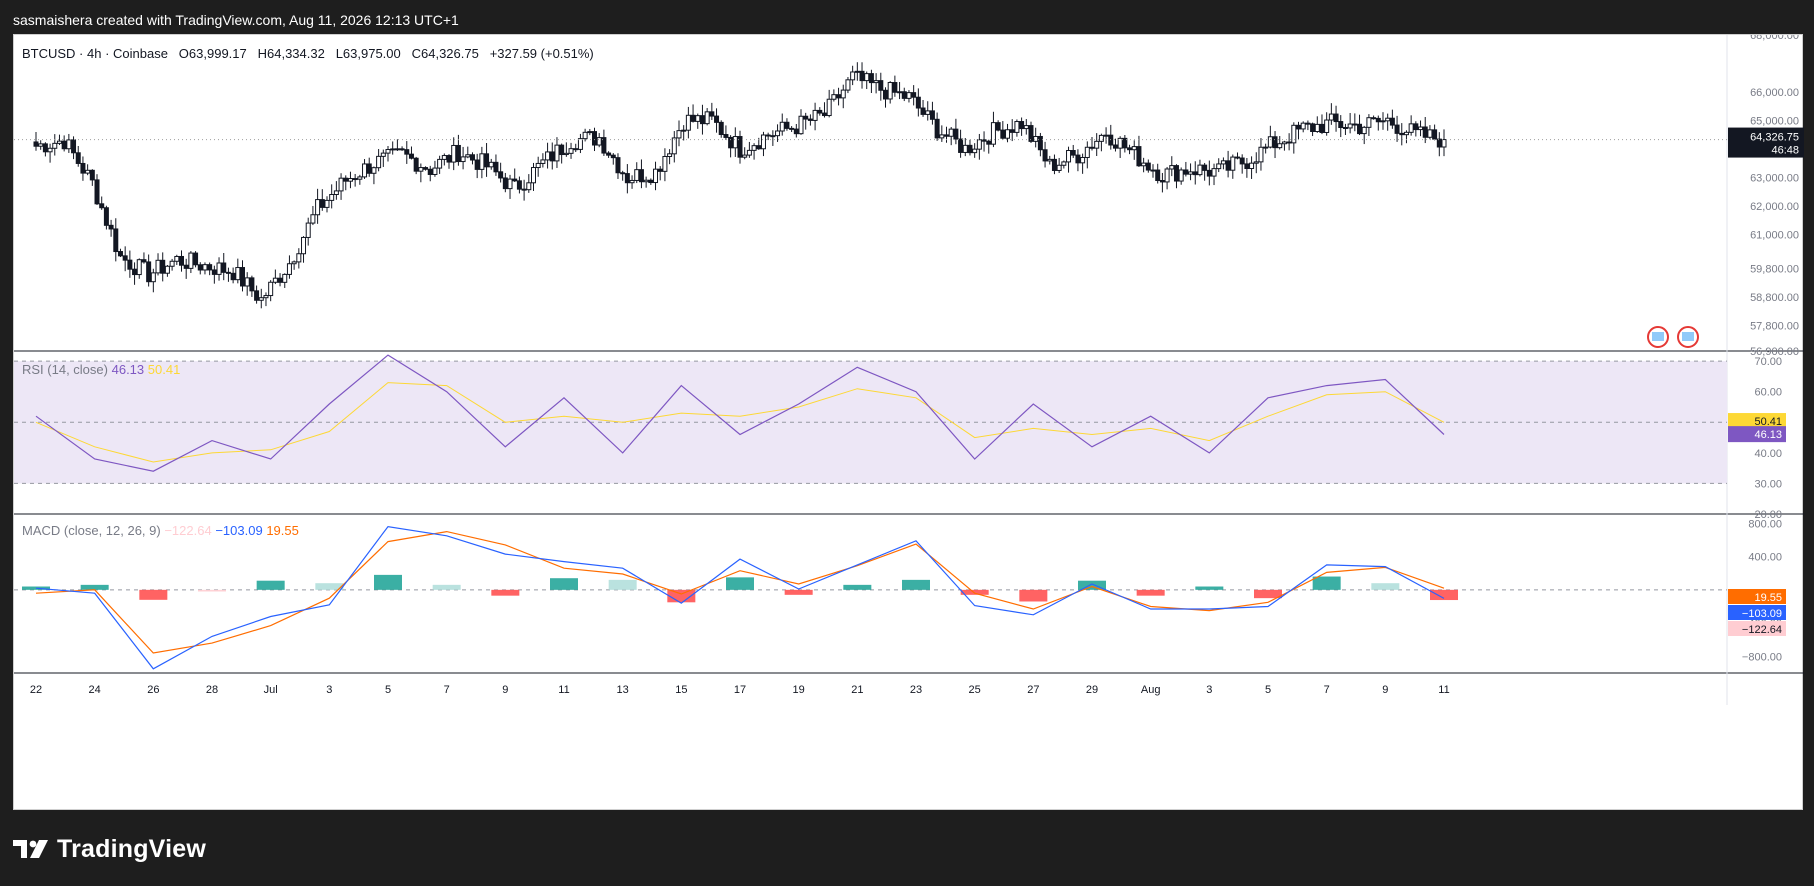 The image size is (1814, 886). I want to click on histogram-badge-value: −122.64, so click(1762, 630).